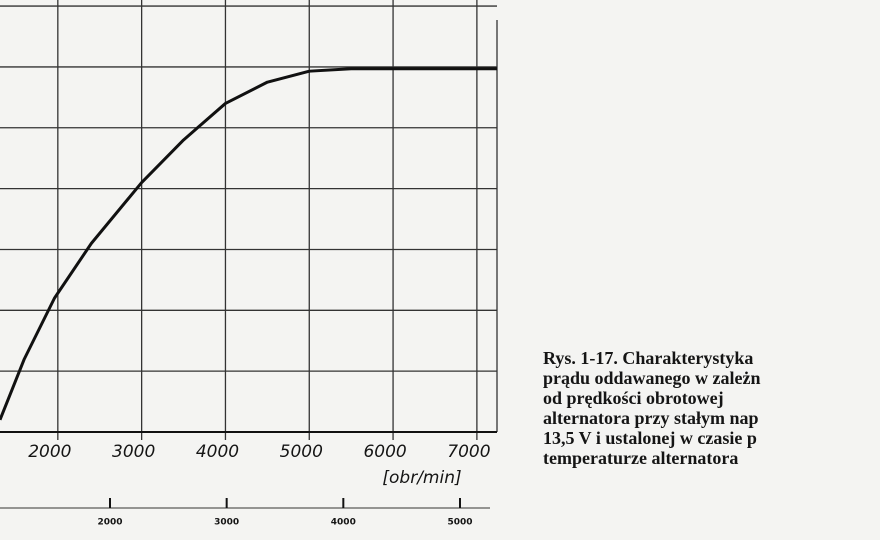 This screenshot has width=880, height=540. I want to click on caption-line: Rys. 1-17. Charakterystyka, so click(648, 358).